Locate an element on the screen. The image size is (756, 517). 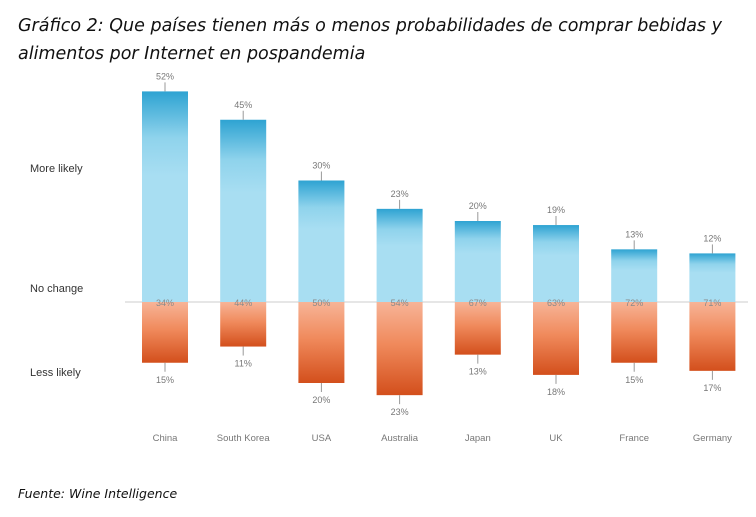
bar-less-australia is located at coordinates (399, 349).